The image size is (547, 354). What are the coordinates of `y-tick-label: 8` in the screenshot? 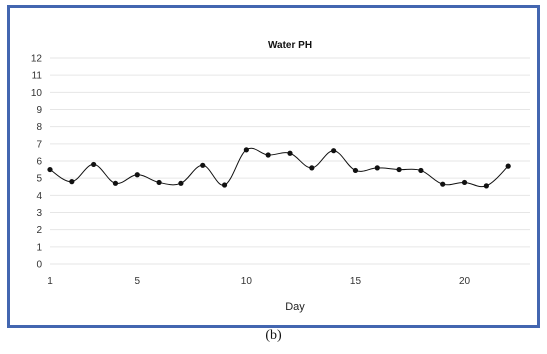 It's located at (39, 127).